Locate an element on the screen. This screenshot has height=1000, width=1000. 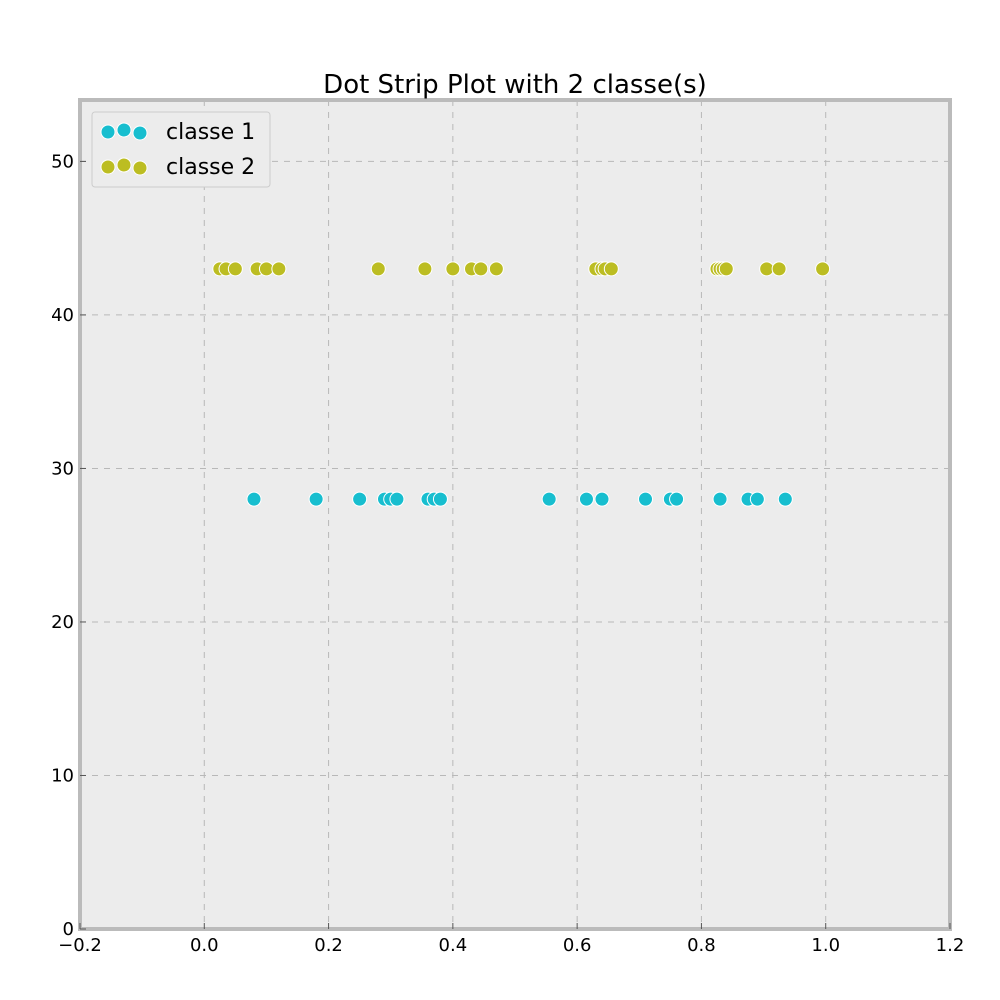
legend-entry: classe 2 is located at coordinates (177, 167).